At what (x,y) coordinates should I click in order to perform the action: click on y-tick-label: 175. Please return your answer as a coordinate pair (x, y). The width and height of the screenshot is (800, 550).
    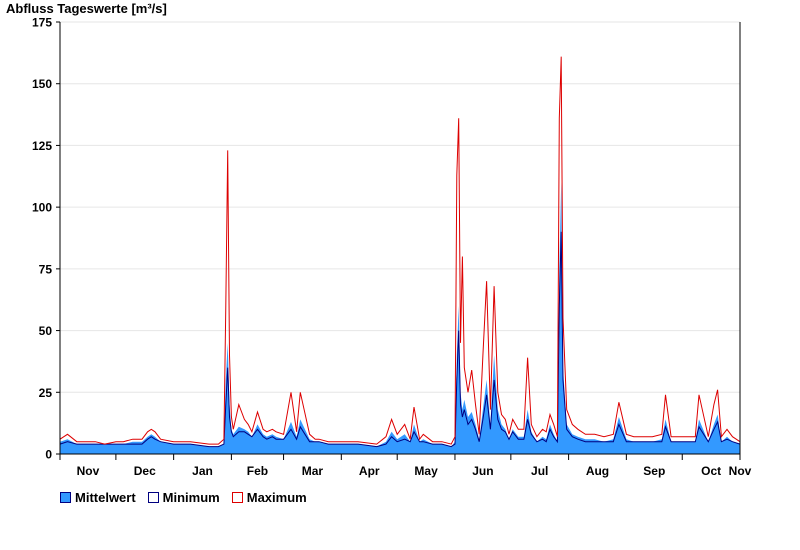
    Looking at the image, I should click on (42, 23).